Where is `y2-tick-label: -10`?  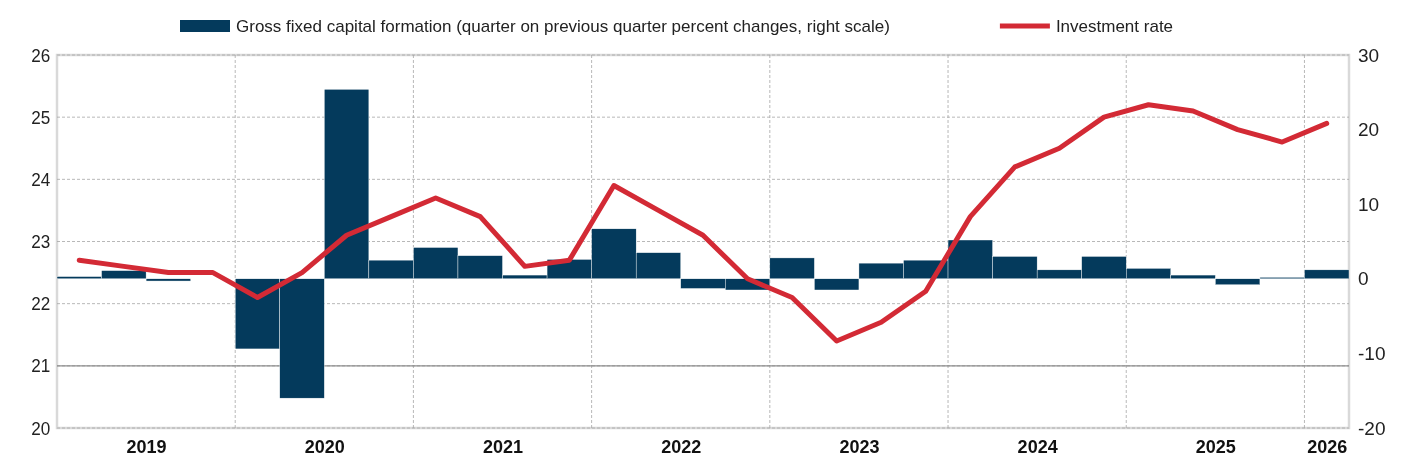
y2-tick-label: -10 is located at coordinates (1372, 353).